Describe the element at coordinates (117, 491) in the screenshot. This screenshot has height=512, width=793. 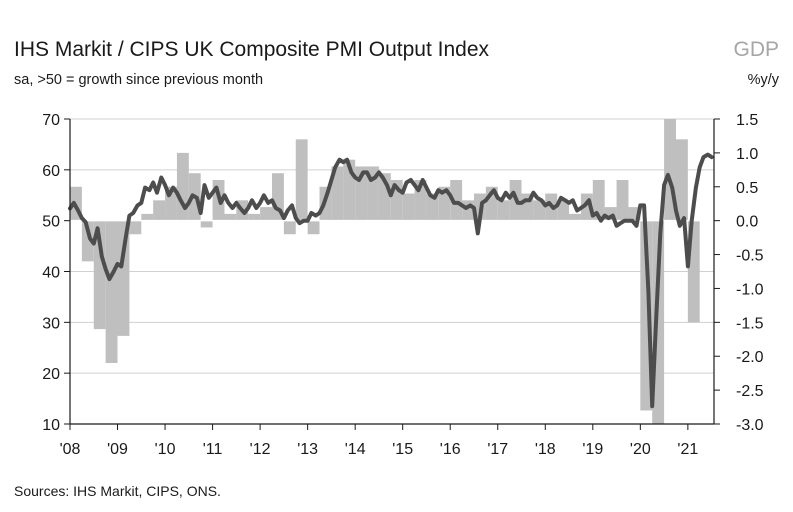
I see `source-note: Sources: IHS Markit, CIPS, ONS.` at that location.